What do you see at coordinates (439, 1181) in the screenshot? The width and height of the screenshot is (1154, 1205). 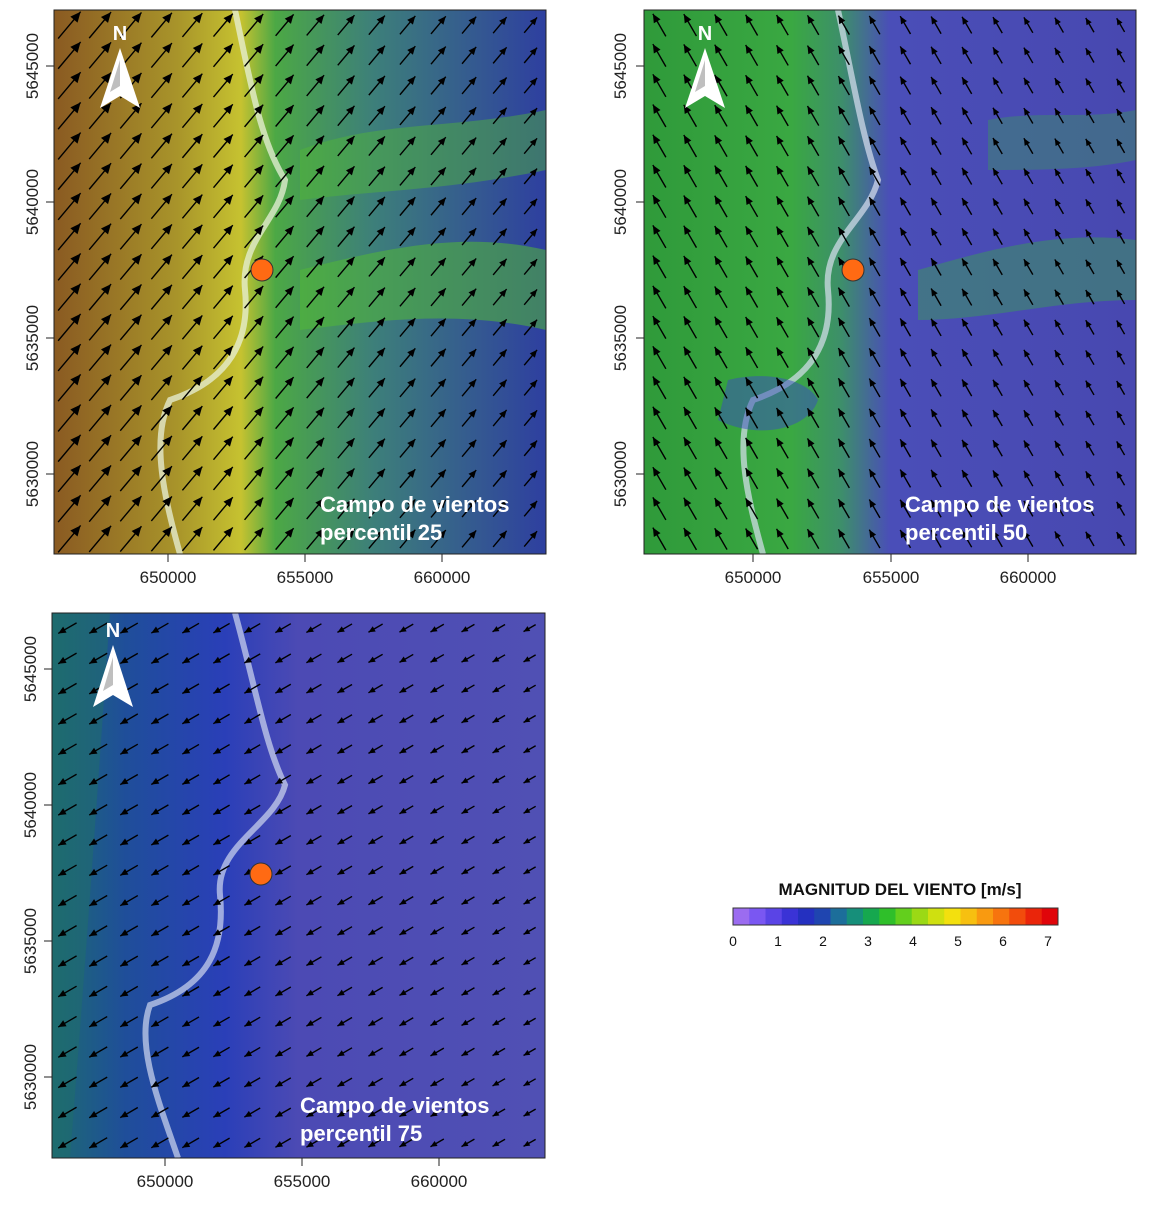 I see `x-tick-label: 660000` at bounding box center [439, 1181].